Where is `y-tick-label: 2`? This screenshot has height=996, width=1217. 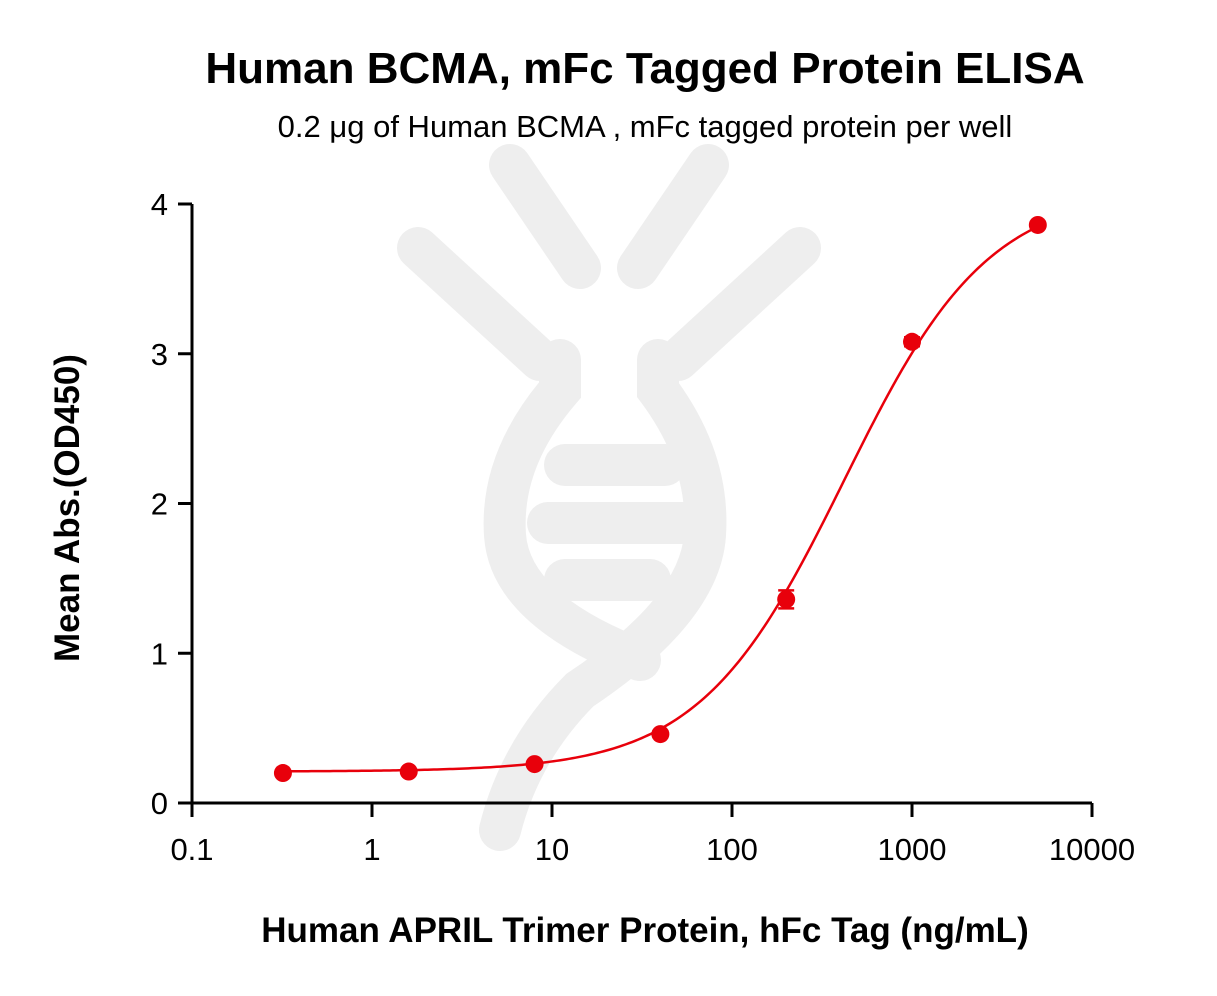
y-tick-label: 2 is located at coordinates (159, 504).